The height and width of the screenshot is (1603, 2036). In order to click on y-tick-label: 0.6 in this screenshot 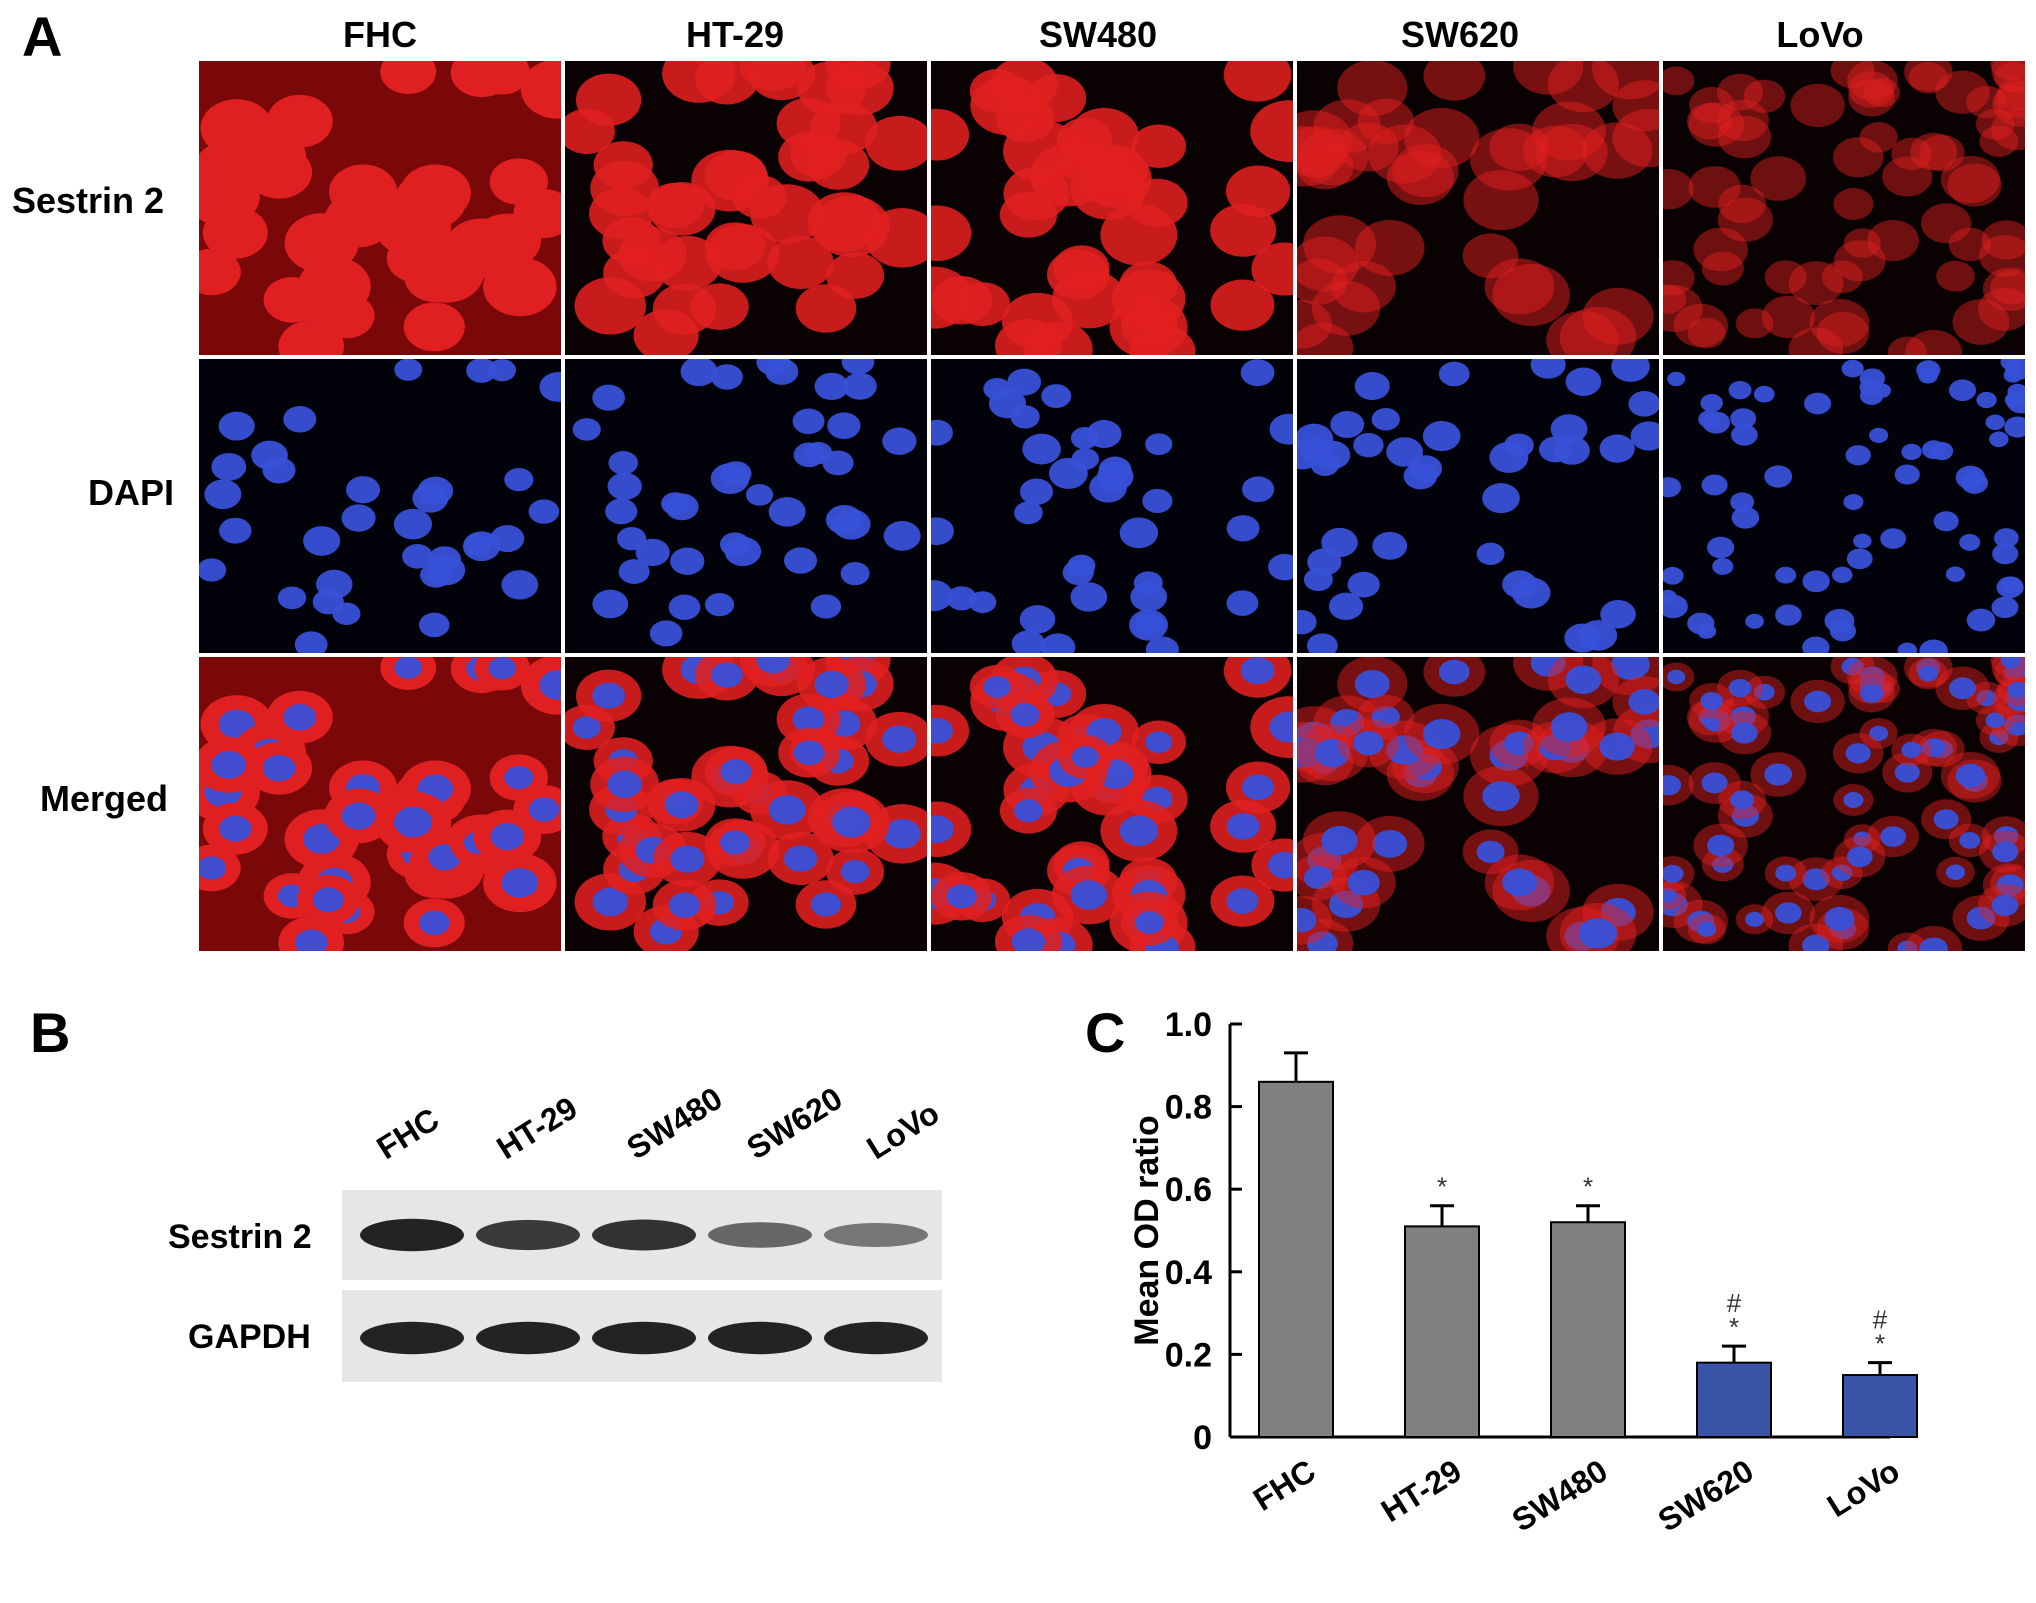, I will do `click(1188, 1190)`.